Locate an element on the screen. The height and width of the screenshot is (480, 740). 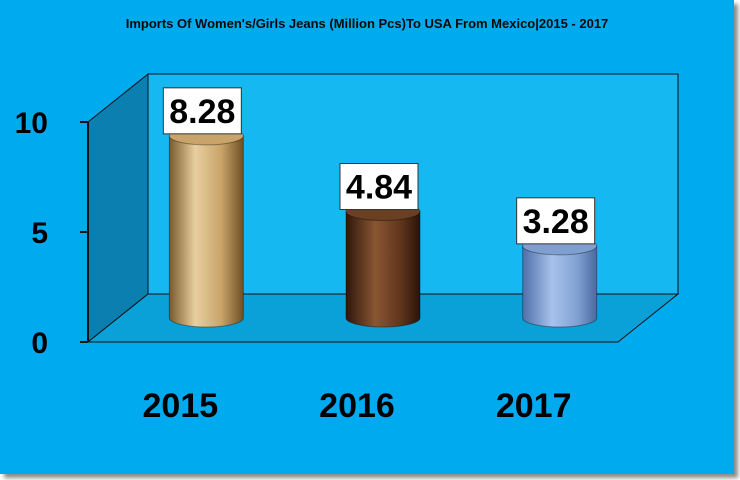
x-axis: 2015 2016 2017 is located at coordinates (357, 406).